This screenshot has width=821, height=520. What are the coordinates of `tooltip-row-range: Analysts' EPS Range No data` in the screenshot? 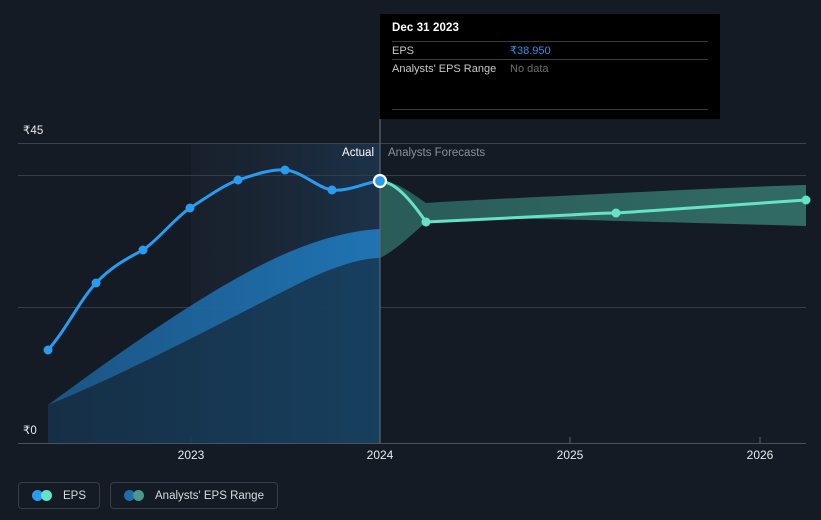 It's located at (550, 68).